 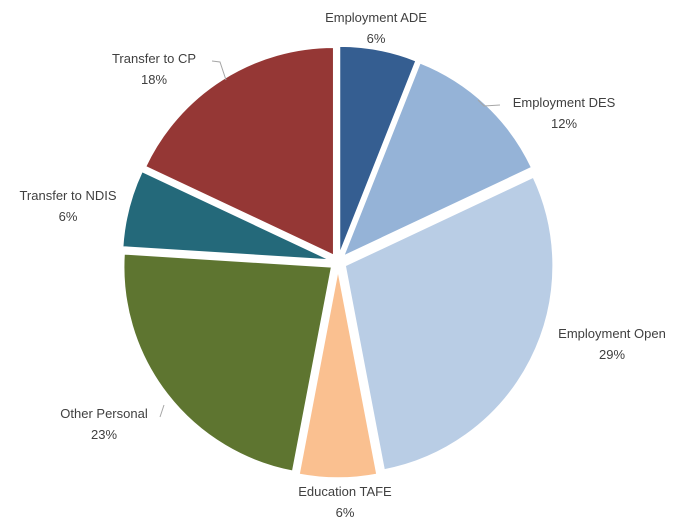 What do you see at coordinates (104, 434) in the screenshot?
I see `slice-value-label: 23%` at bounding box center [104, 434].